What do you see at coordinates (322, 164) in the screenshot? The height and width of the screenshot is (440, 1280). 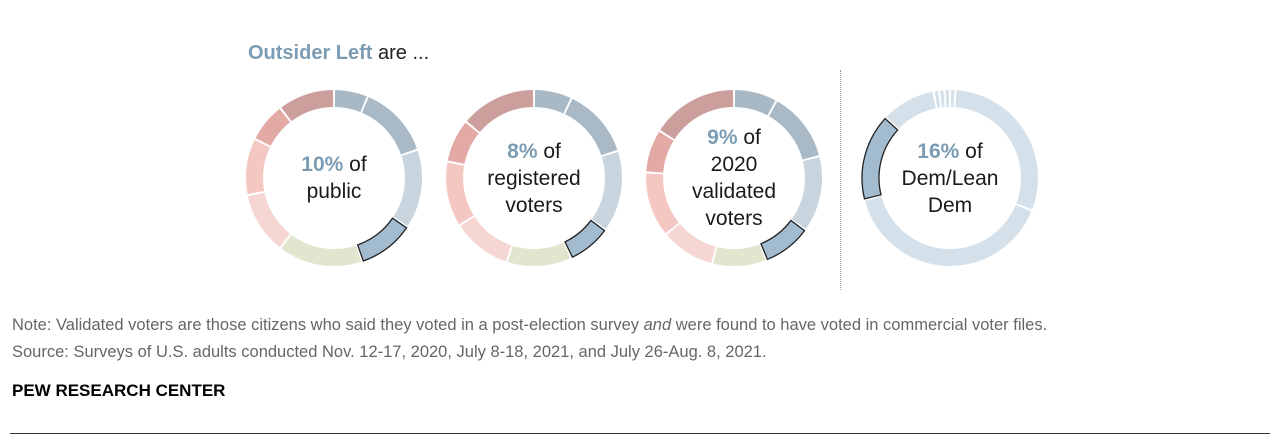 I see `donut-highlight-value: 10%` at bounding box center [322, 164].